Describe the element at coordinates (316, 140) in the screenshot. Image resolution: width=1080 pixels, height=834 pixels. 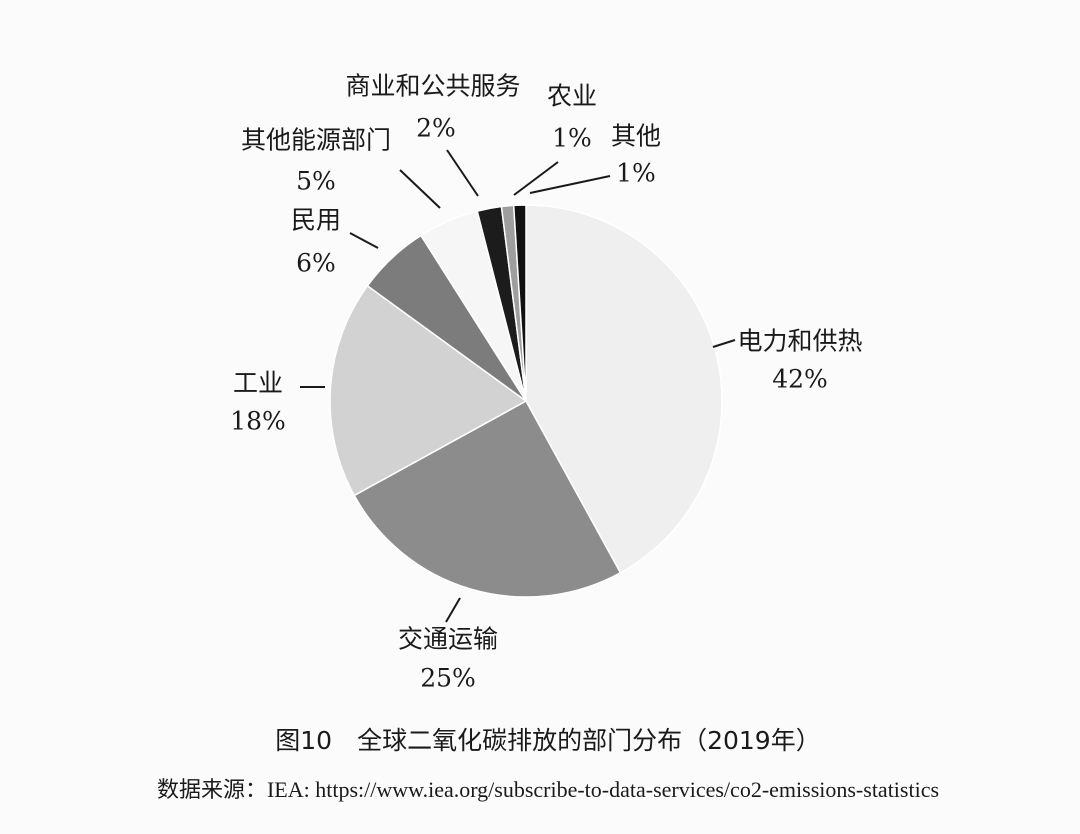
I see `slice-label: 其他能源部门` at that location.